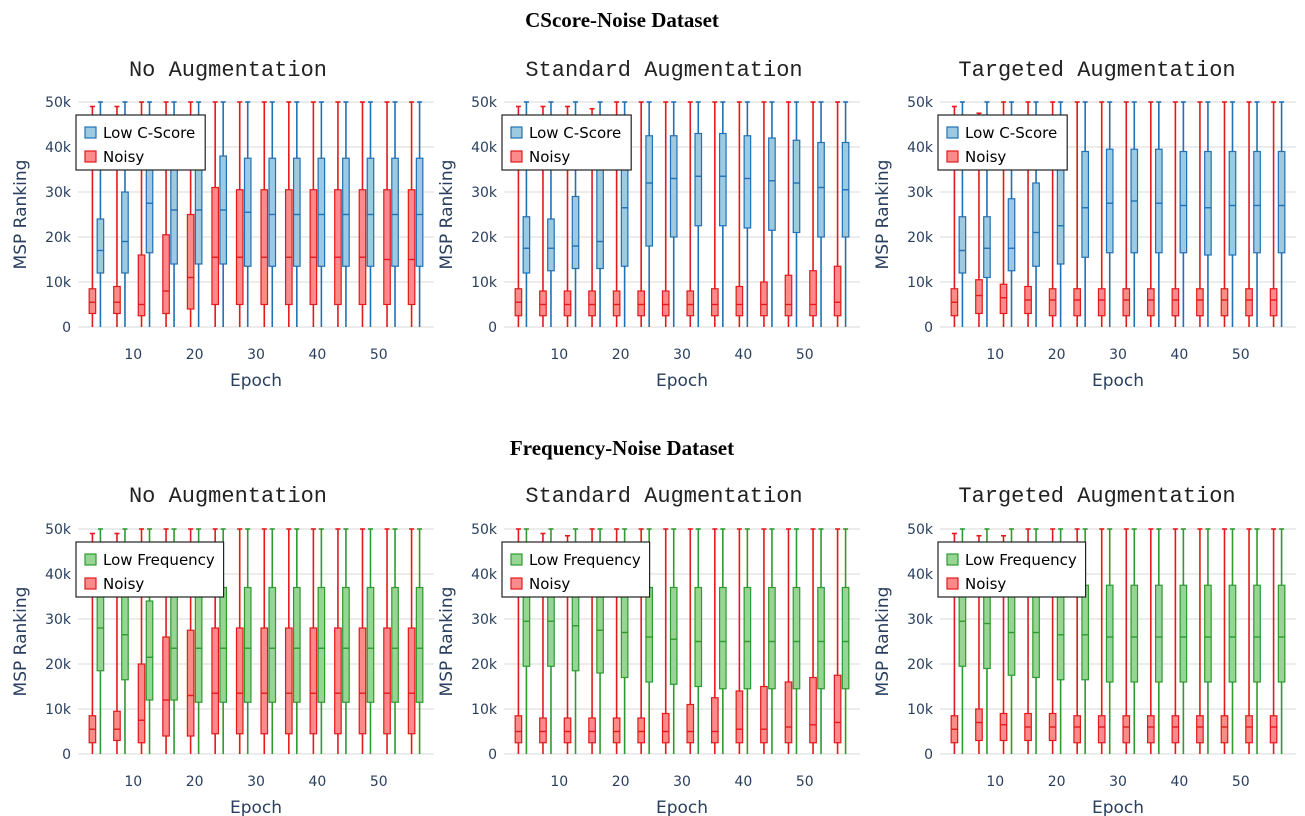  What do you see at coordinates (58, 283) in the screenshot?
I see `y-tick-label: 10k` at bounding box center [58, 283].